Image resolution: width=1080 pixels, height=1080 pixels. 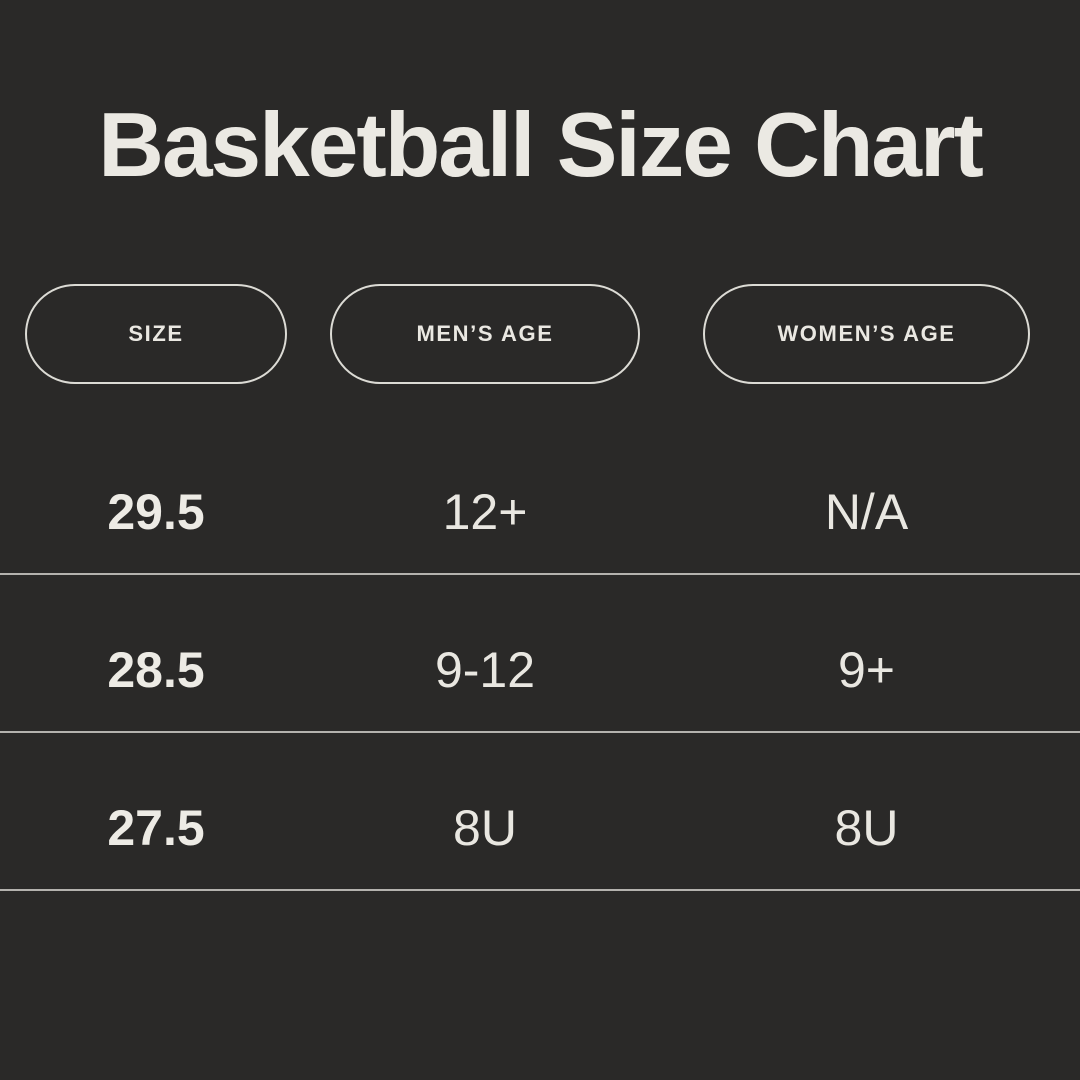 I want to click on table-row: 27.5 8U 8U, so click(x=540, y=812).